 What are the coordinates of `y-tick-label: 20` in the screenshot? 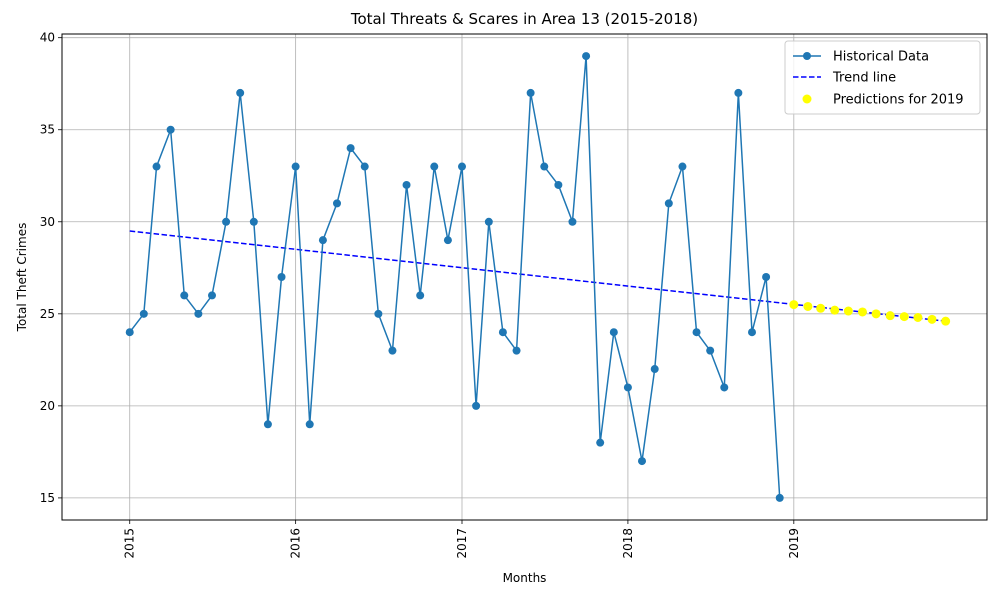 It's located at (47, 406).